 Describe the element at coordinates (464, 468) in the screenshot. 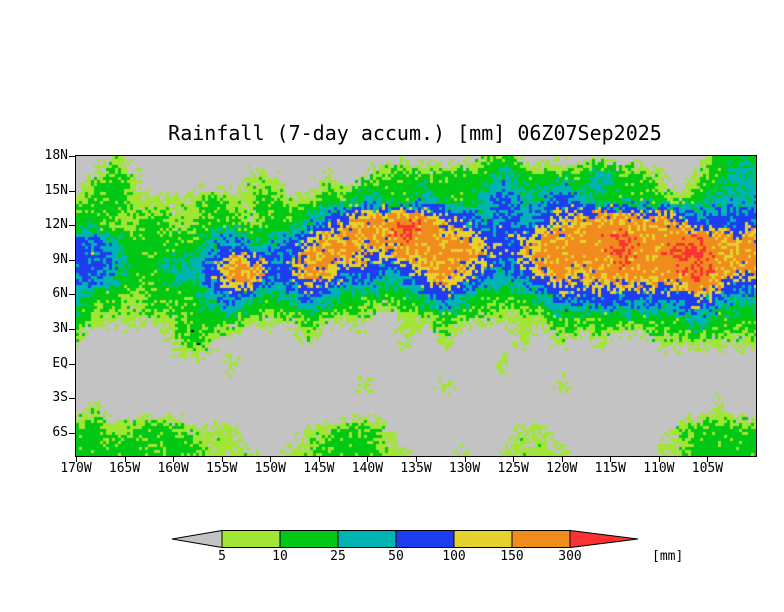

I see `x-tick-label: 130W` at that location.